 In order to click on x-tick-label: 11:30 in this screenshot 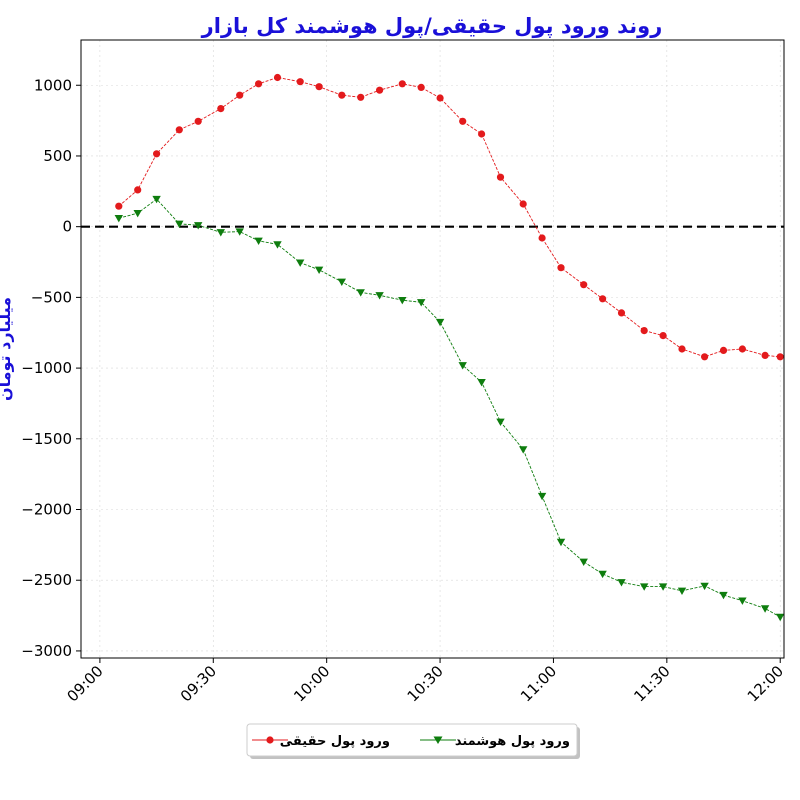, I will do `click(651, 683)`.